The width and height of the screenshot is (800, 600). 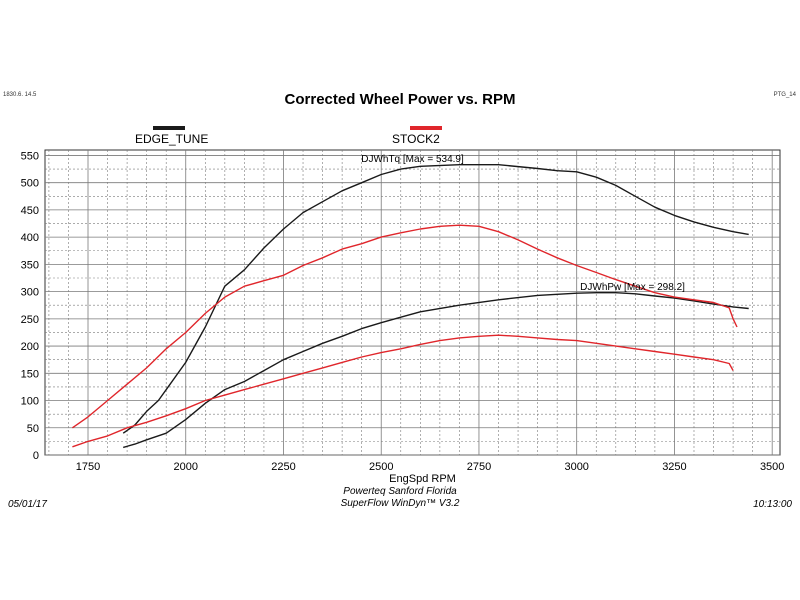 What do you see at coordinates (30, 347) in the screenshot?
I see `y-tick-label: 200` at bounding box center [30, 347].